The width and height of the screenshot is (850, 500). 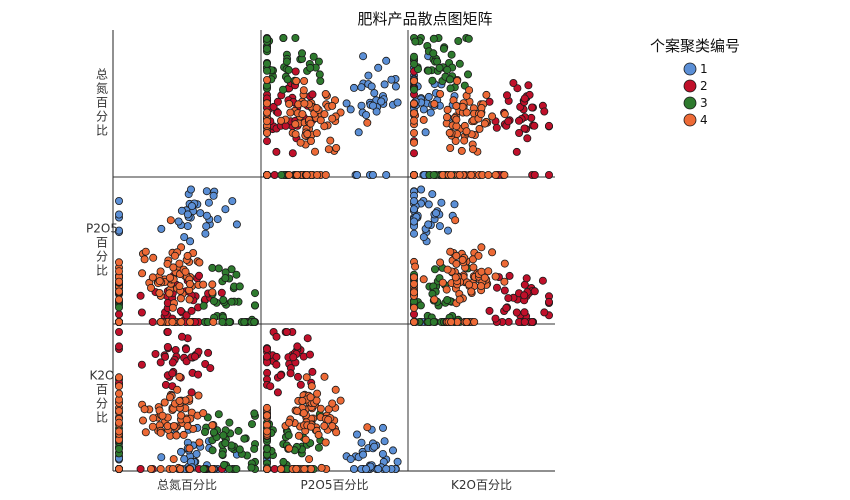 What do you see at coordinates (424, 19) in the screenshot?
I see `chart-title: 肥料产品散点图矩阵` at bounding box center [424, 19].